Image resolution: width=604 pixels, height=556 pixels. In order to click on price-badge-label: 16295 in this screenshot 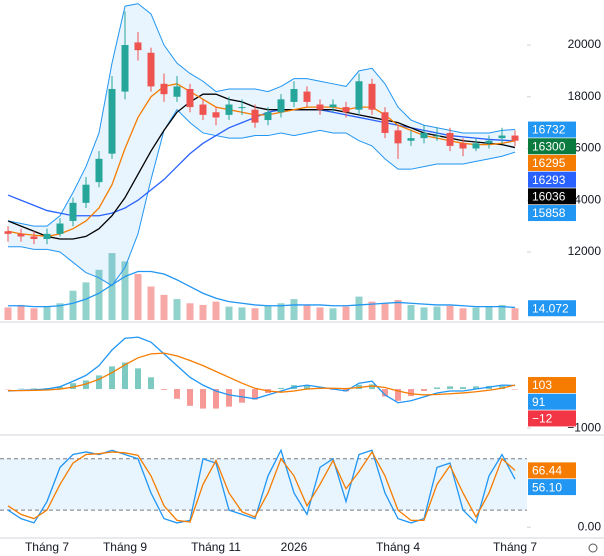, I will do `click(549, 163)`.